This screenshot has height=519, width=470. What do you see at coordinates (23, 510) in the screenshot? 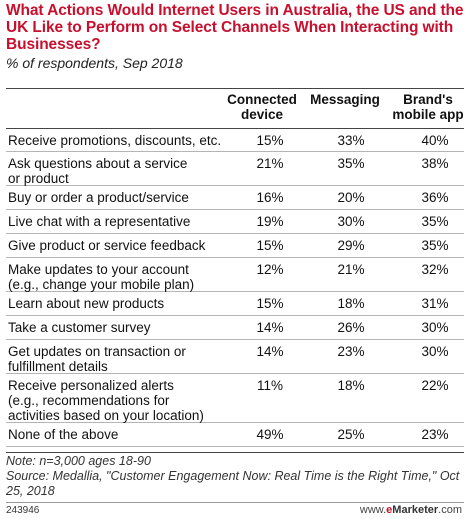
I see `chart-id: 243946` at bounding box center [23, 510].